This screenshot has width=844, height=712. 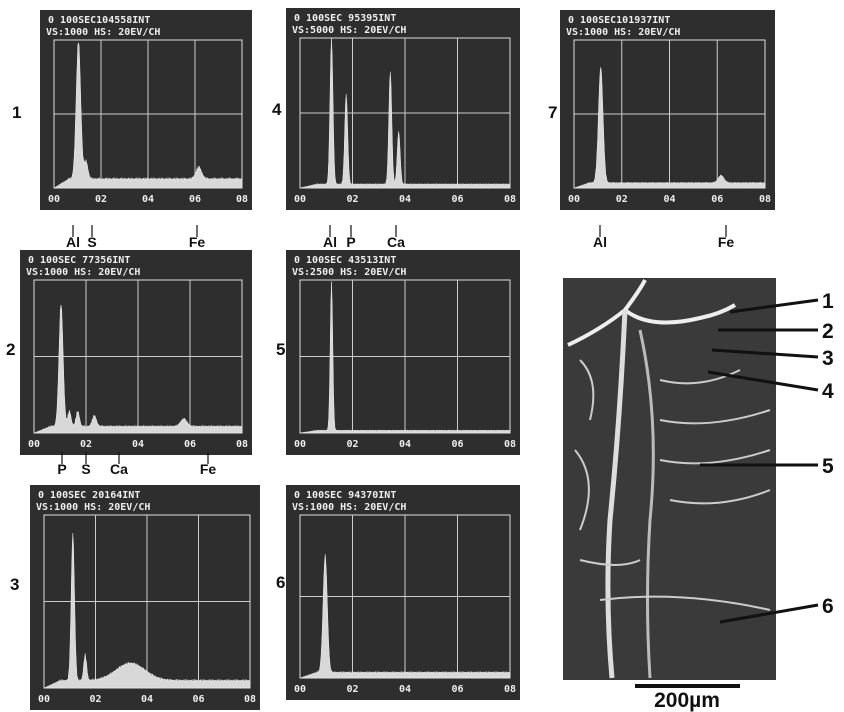 I want to click on micrograph-label: 6, so click(x=828, y=606).